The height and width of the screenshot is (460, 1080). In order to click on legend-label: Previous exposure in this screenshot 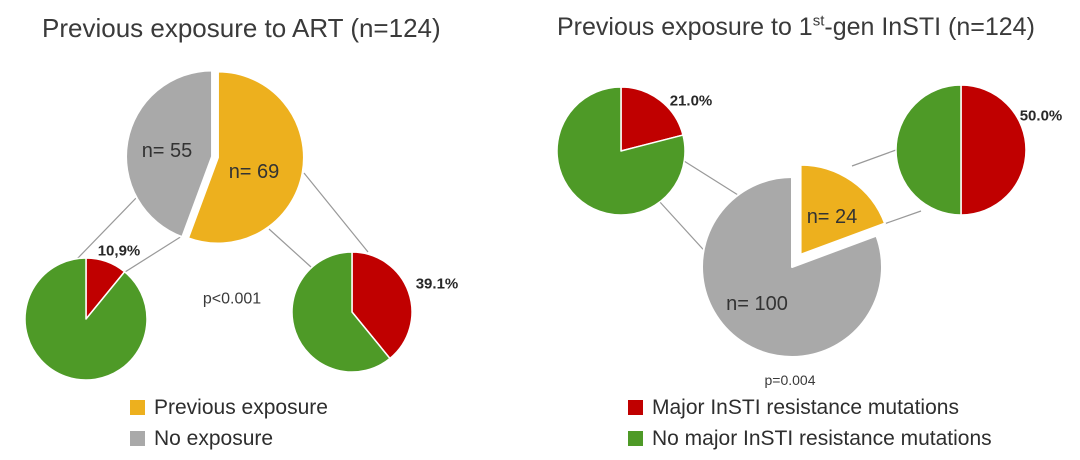, I will do `click(241, 407)`.